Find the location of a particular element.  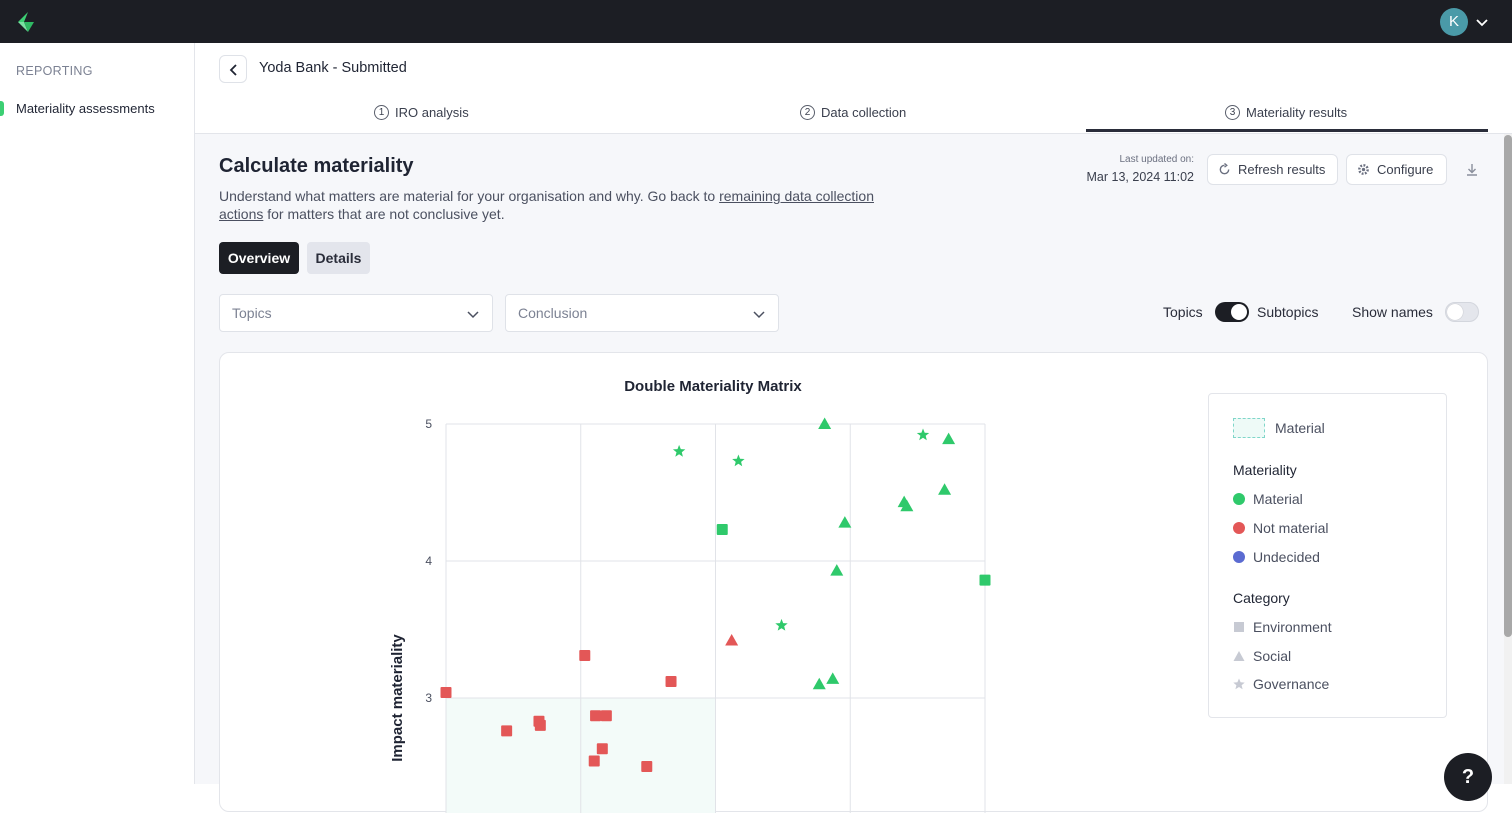

triangle-icon is located at coordinates (1239, 656).